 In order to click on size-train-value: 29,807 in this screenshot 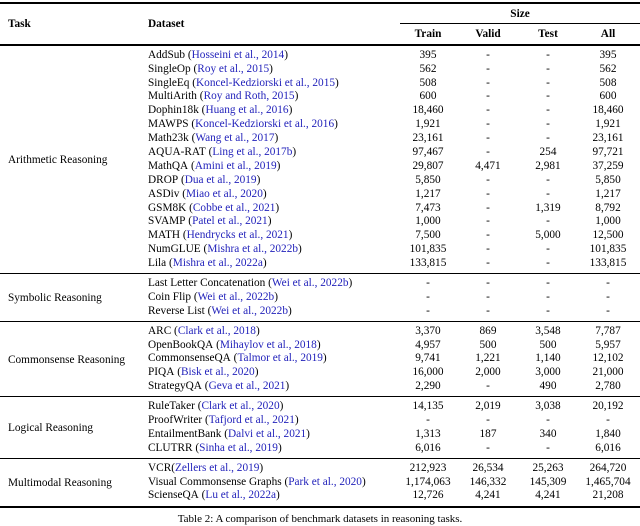, I will do `click(428, 165)`.